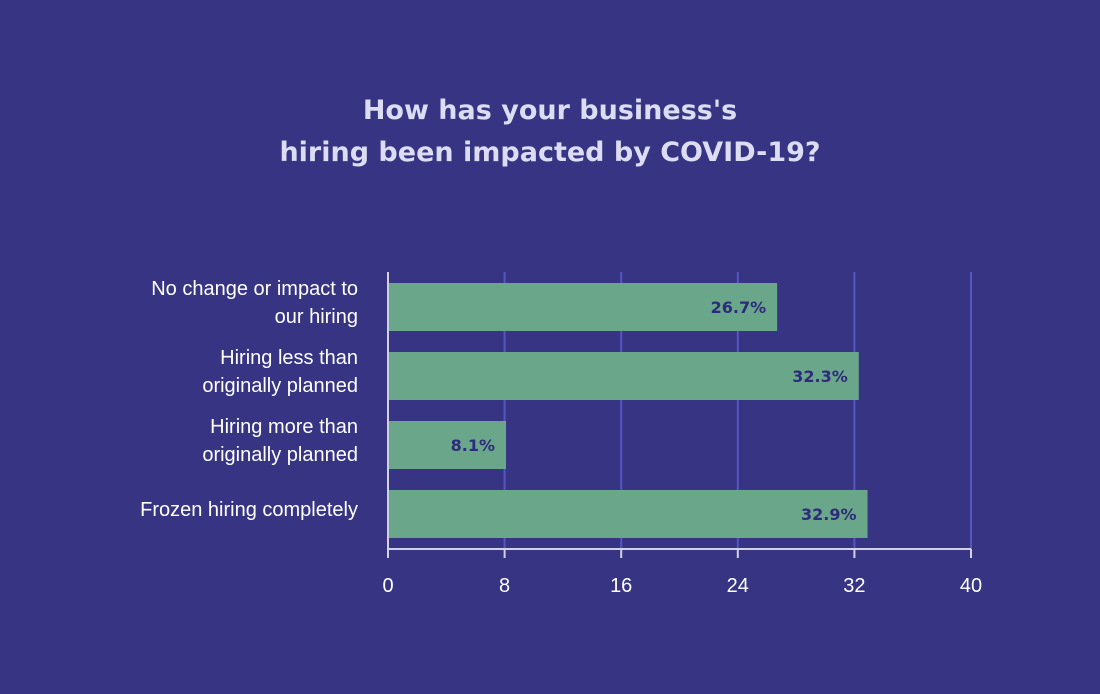  I want to click on x-tick-label: 0, so click(387, 586).